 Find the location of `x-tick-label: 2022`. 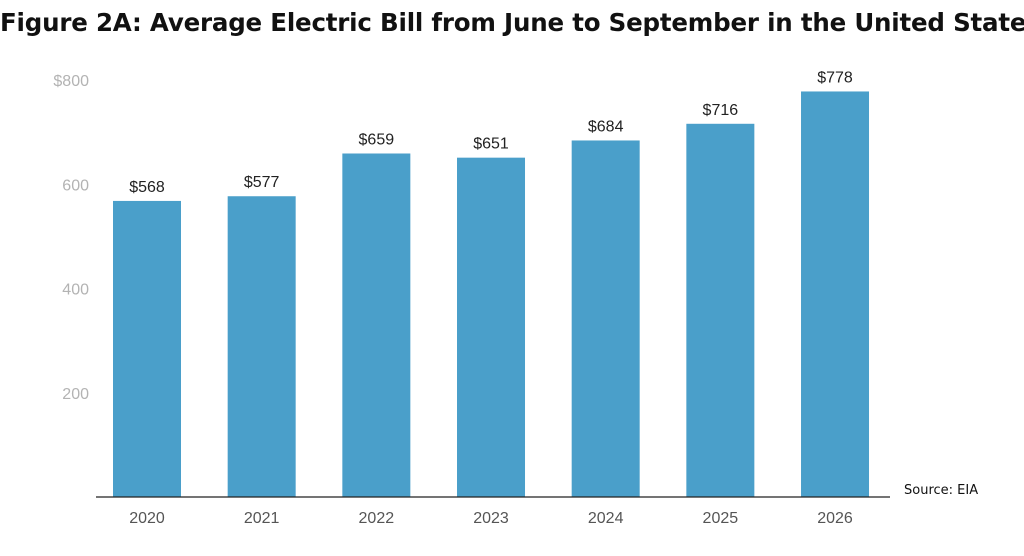

x-tick-label: 2022 is located at coordinates (377, 518).